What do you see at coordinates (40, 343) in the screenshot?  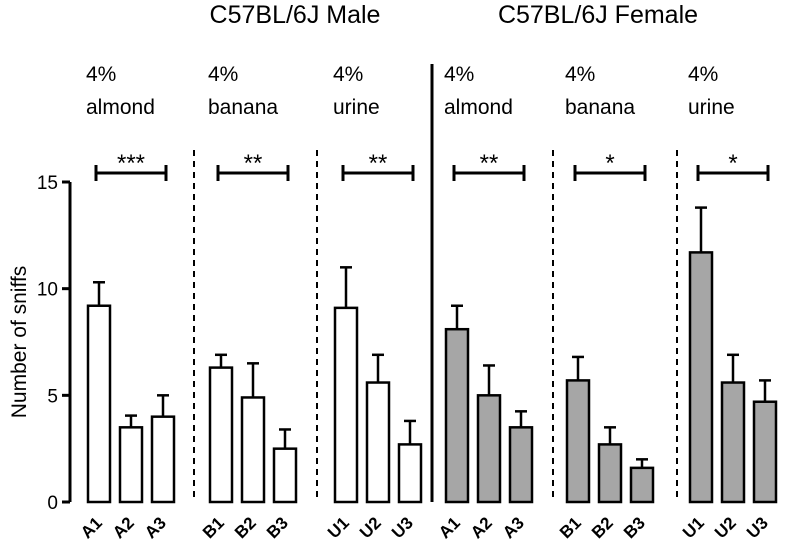 I see `axes: 0 5 10 15 Number of sniffs` at bounding box center [40, 343].